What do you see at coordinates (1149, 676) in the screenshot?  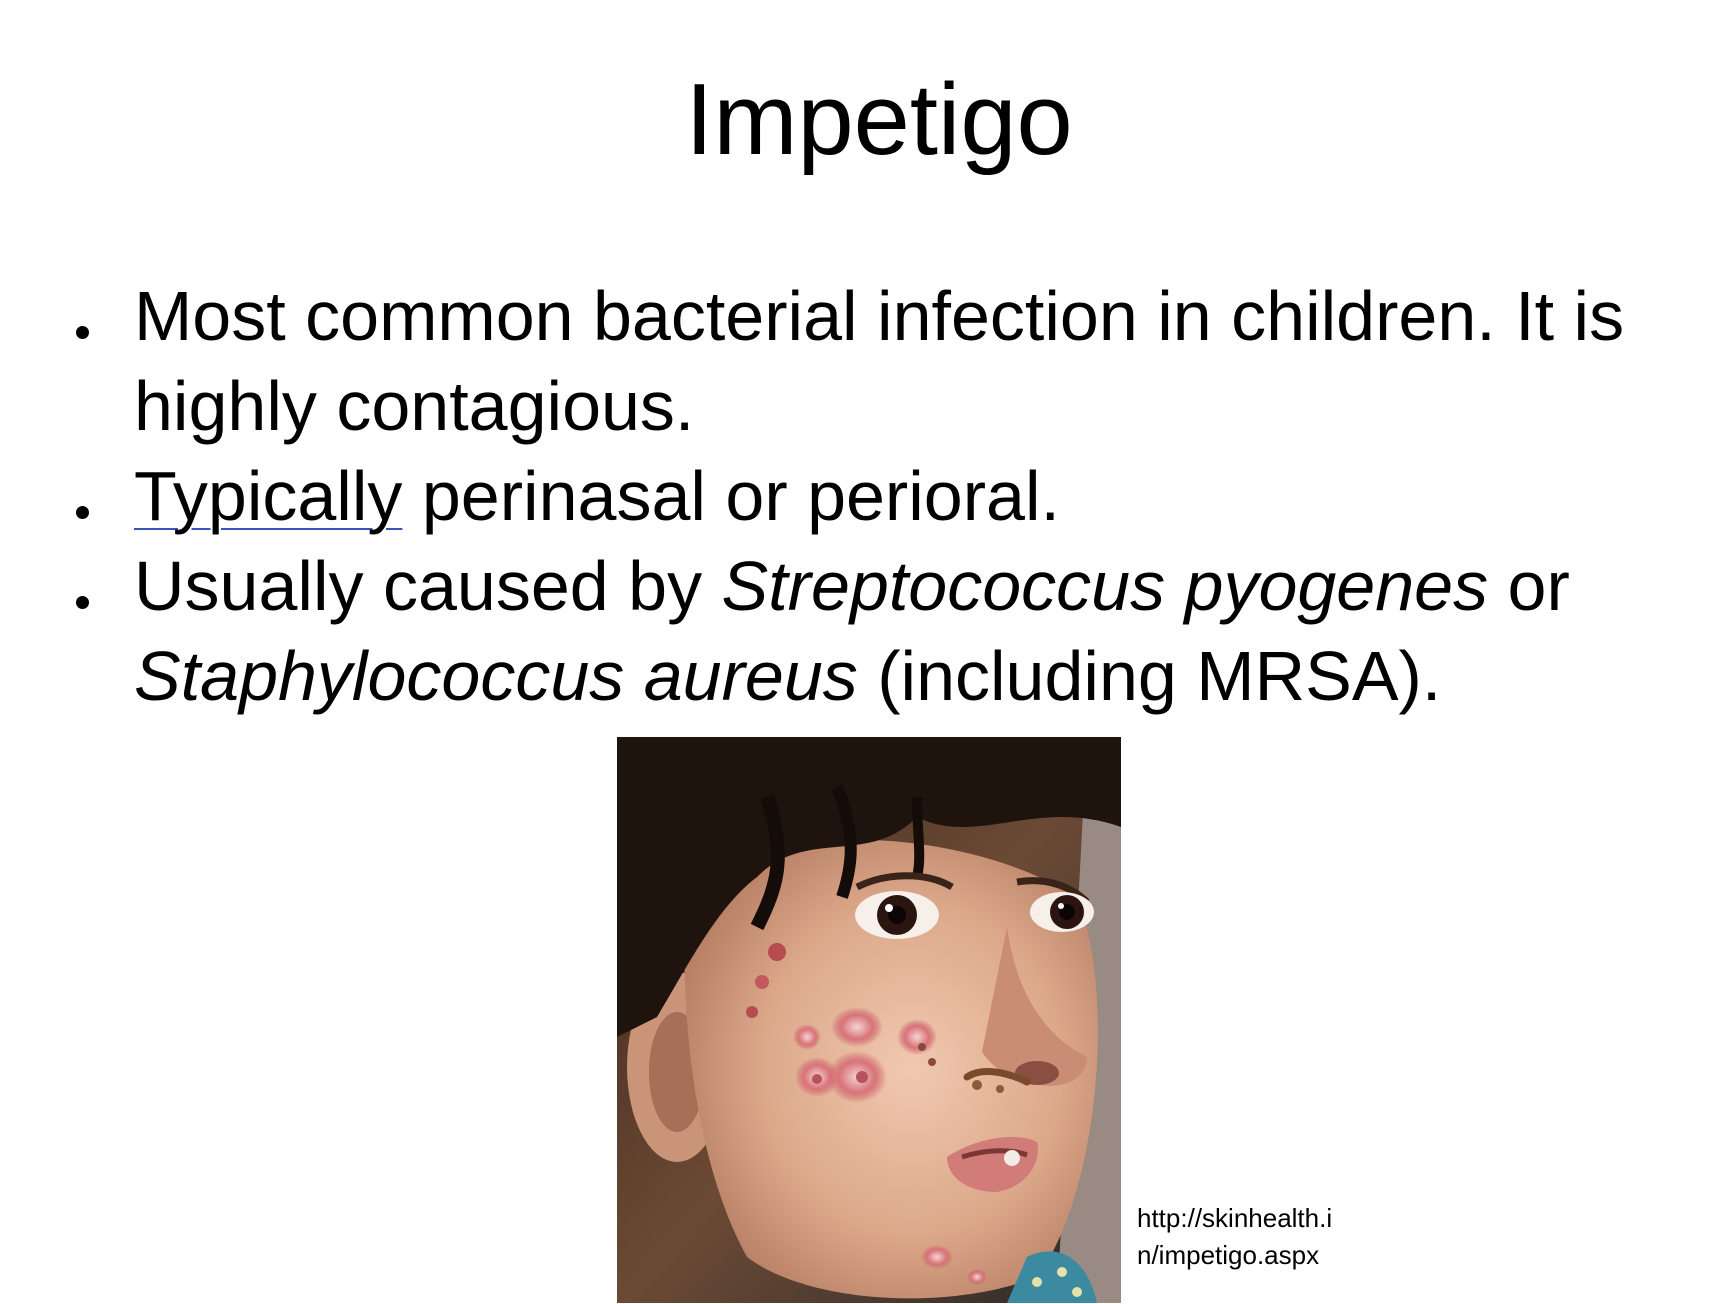 I see `bullet-text: (including MRSA).` at bounding box center [1149, 676].